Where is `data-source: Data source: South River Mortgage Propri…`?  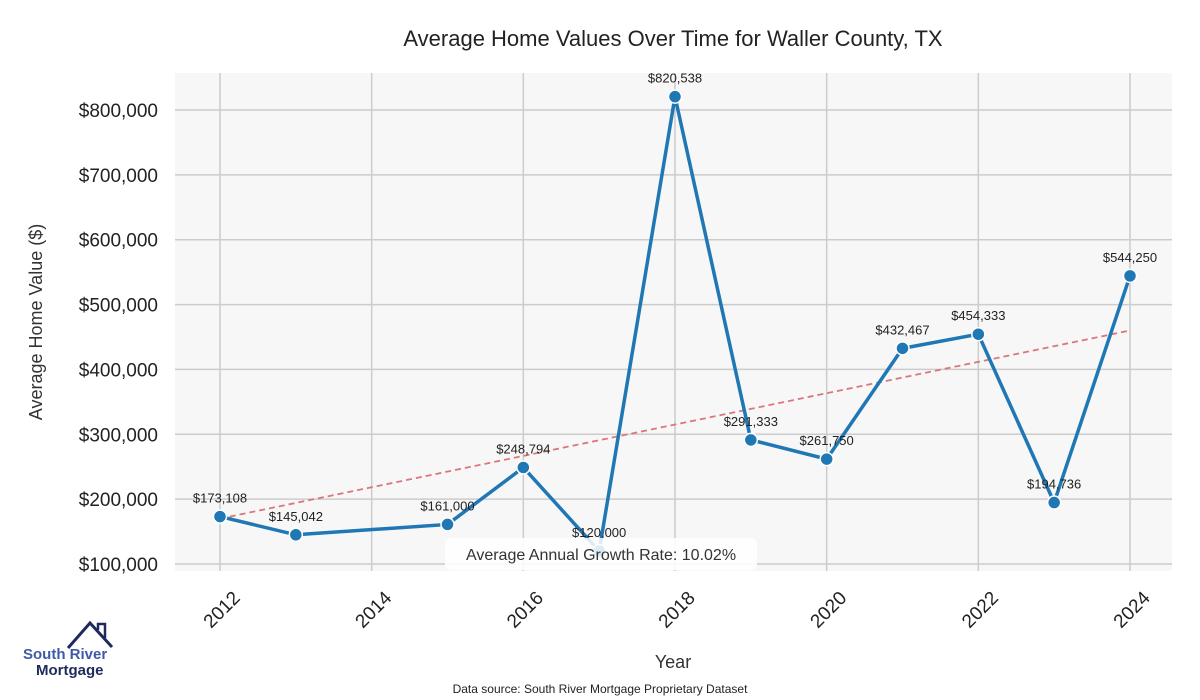 data-source: Data source: South River Mortgage Propri… is located at coordinates (600, 689).